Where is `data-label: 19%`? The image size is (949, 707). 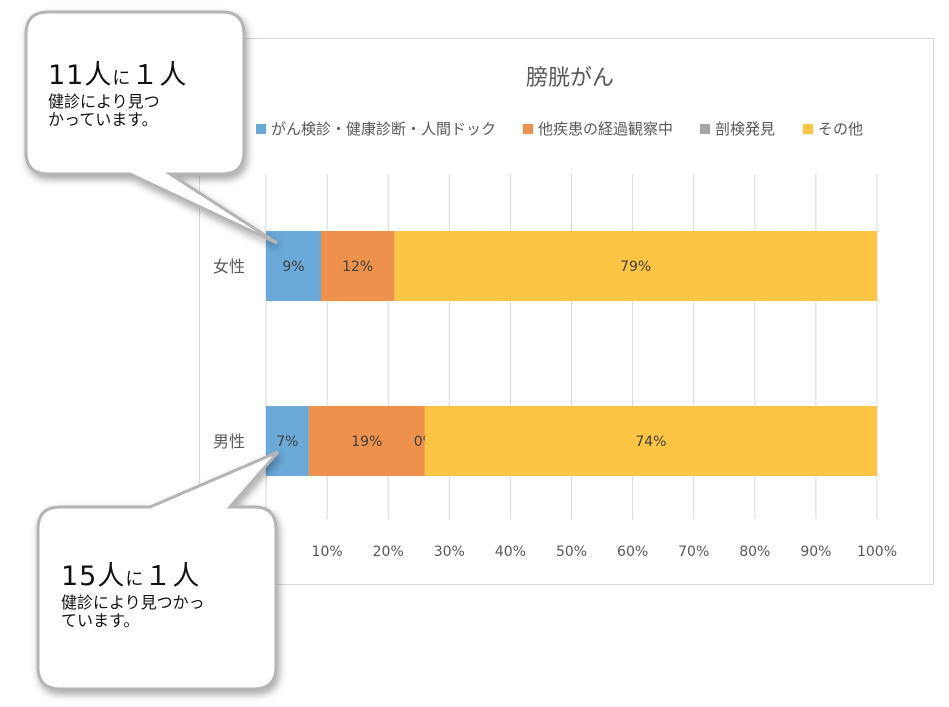 data-label: 19% is located at coordinates (366, 442).